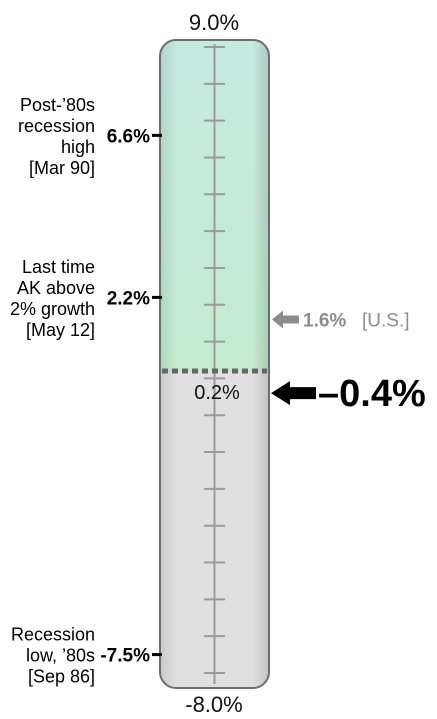  What do you see at coordinates (386, 320) in the screenshot?
I see `comparison-label: [U.S.]` at bounding box center [386, 320].